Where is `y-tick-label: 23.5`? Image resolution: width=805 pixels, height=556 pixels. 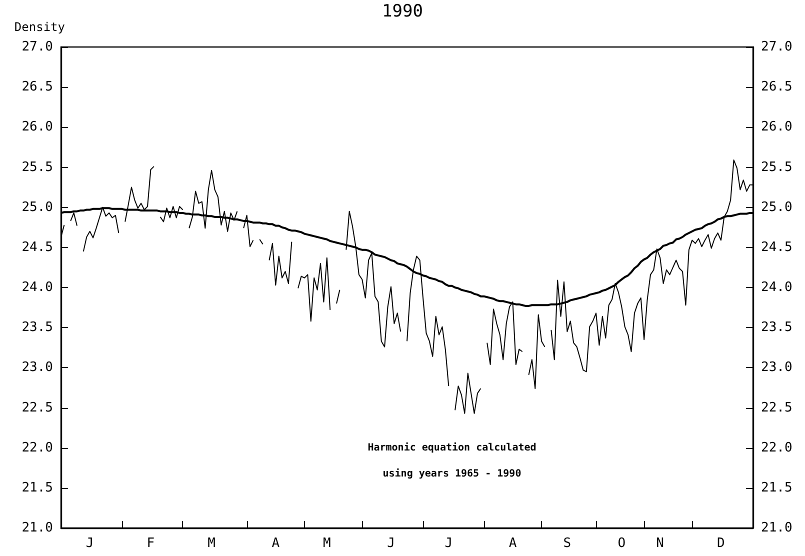
y-tick-label: 23.5 is located at coordinates (37, 328).